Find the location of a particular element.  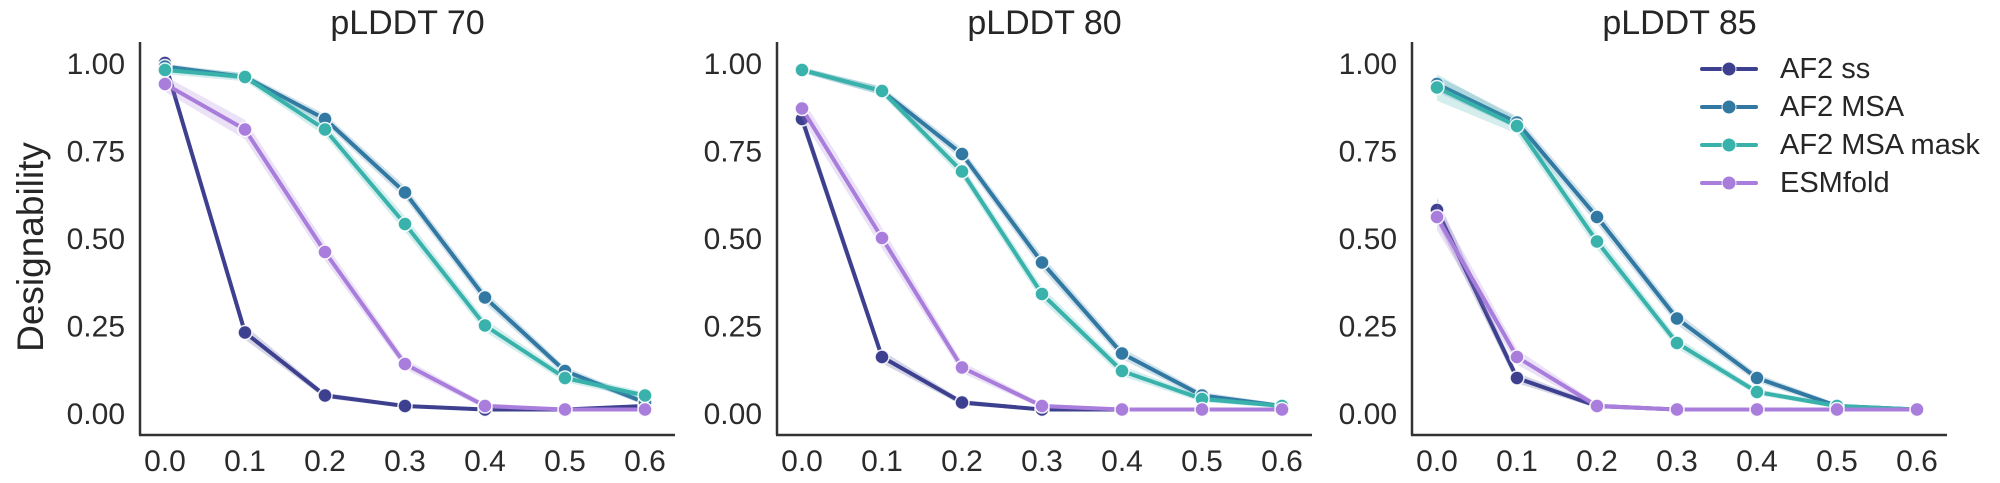

legend: AF2 ss AF2 MSA AF2 MSA mask ESMfold is located at coordinates (1840, 126).